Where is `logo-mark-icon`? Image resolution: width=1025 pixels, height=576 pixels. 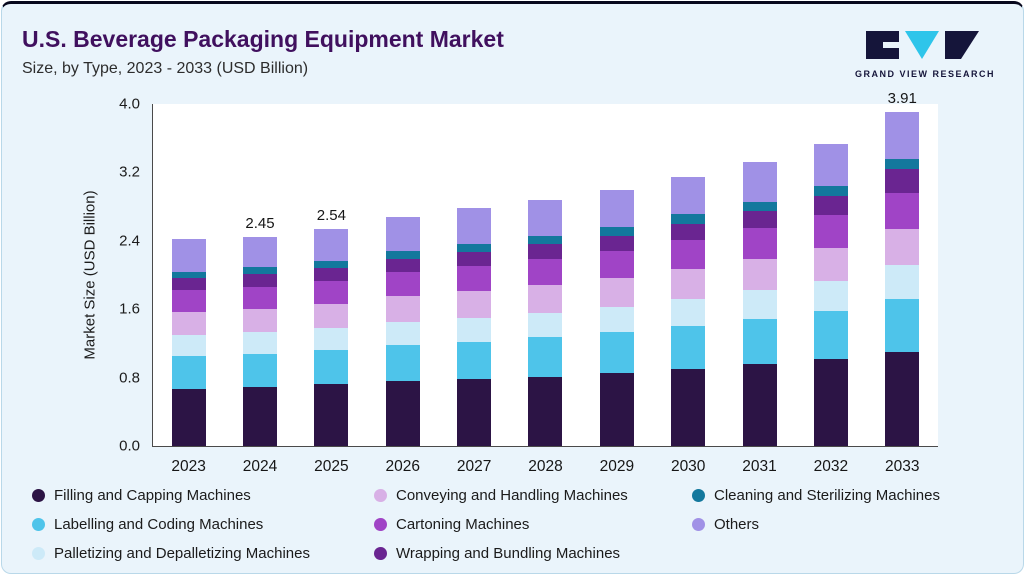
logo-mark-icon is located at coordinates (922, 45).